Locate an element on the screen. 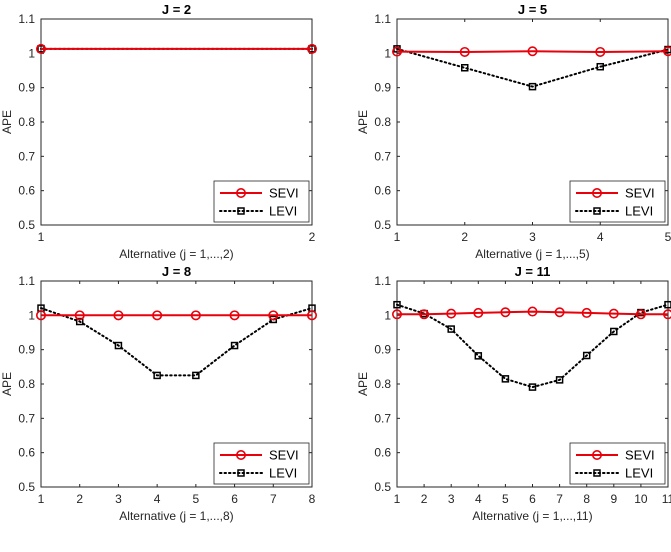 The height and width of the screenshot is (552, 671). chart-title: J = 5 is located at coordinates (532, 9).